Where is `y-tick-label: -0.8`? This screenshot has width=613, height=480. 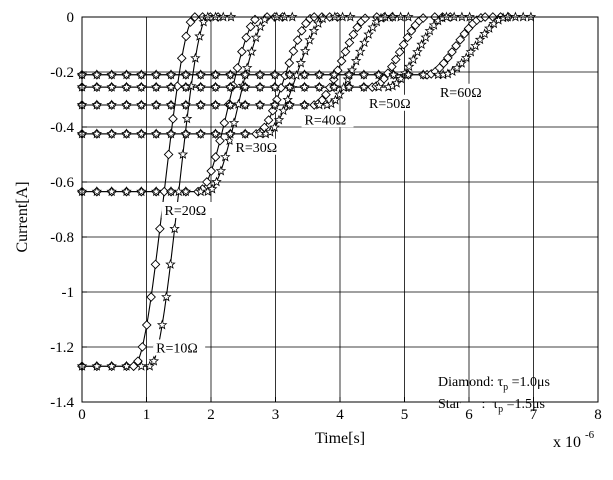
y-tick-label: -0.8 is located at coordinates (62, 238).